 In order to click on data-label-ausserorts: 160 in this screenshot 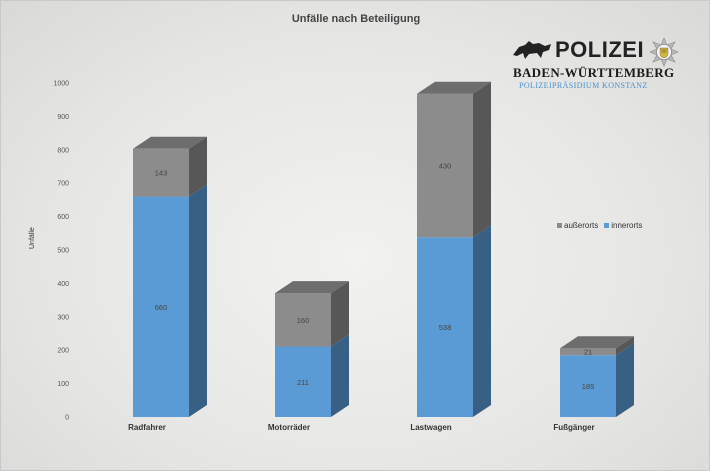, I will do `click(303, 320)`.